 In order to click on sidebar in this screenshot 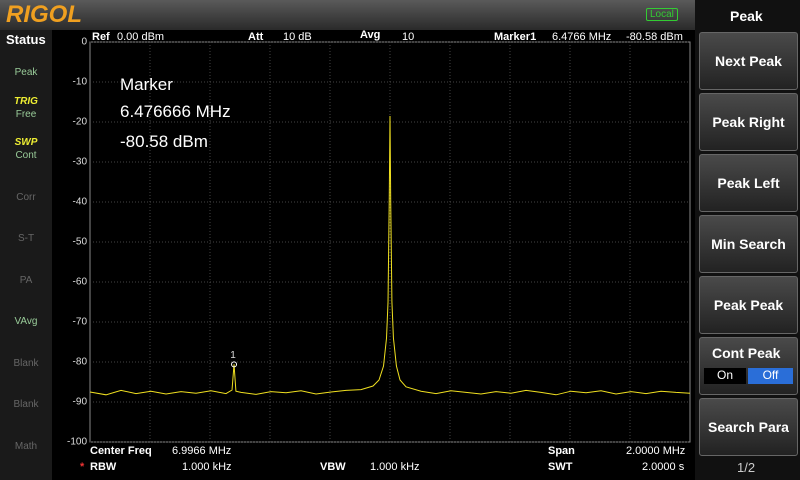, I will do `click(26, 255)`.